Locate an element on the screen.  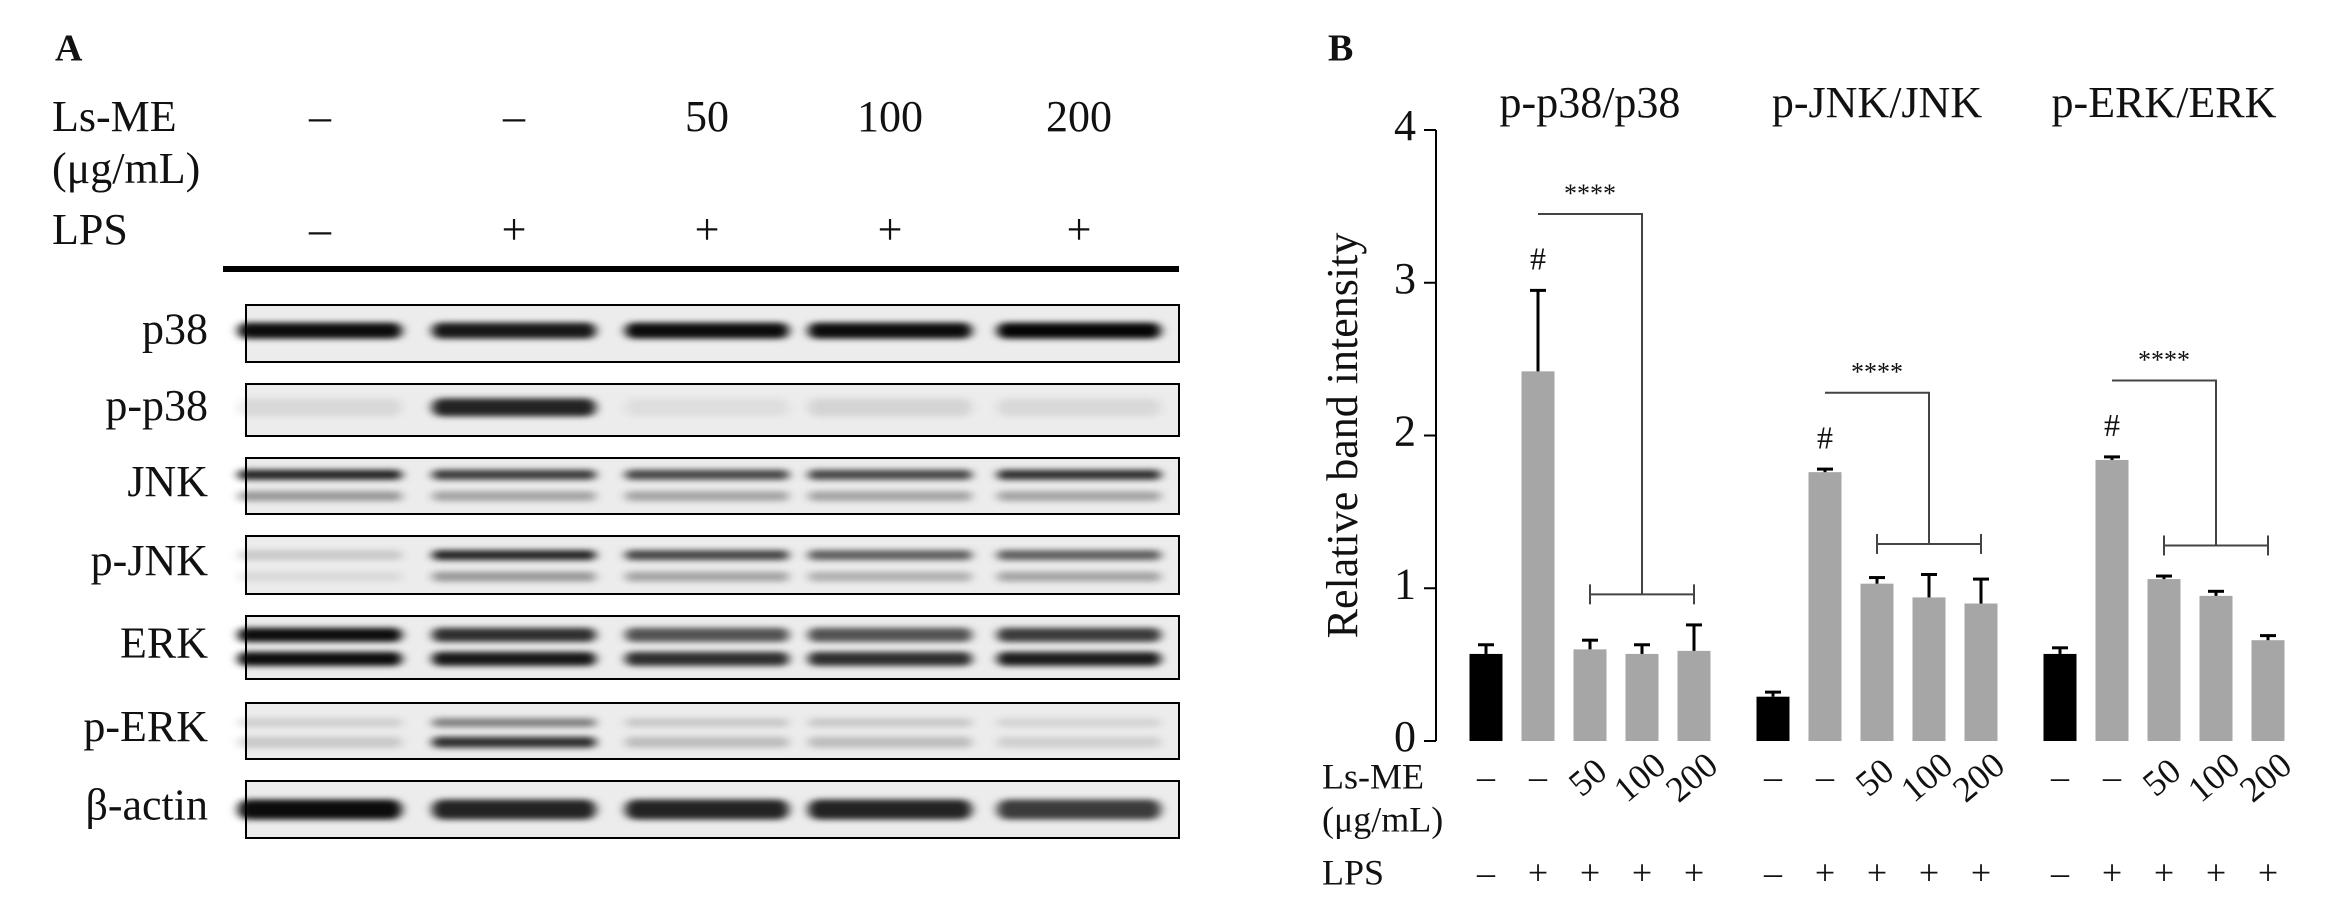
y-tick-label: 4 is located at coordinates (1405, 125).